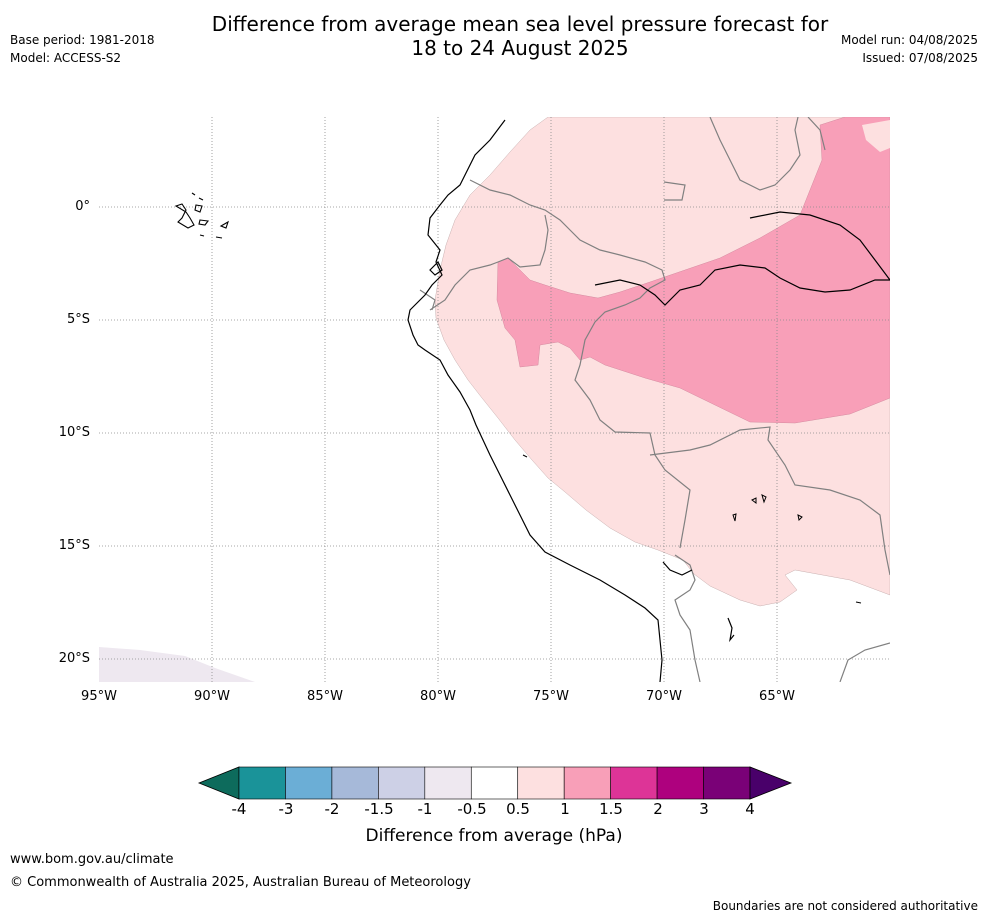 The width and height of the screenshot is (988, 919). What do you see at coordinates (909, 49) in the screenshot?
I see `meta-right: Model run: 04/08/2025 Issued: 07/08/2025` at bounding box center [909, 49].